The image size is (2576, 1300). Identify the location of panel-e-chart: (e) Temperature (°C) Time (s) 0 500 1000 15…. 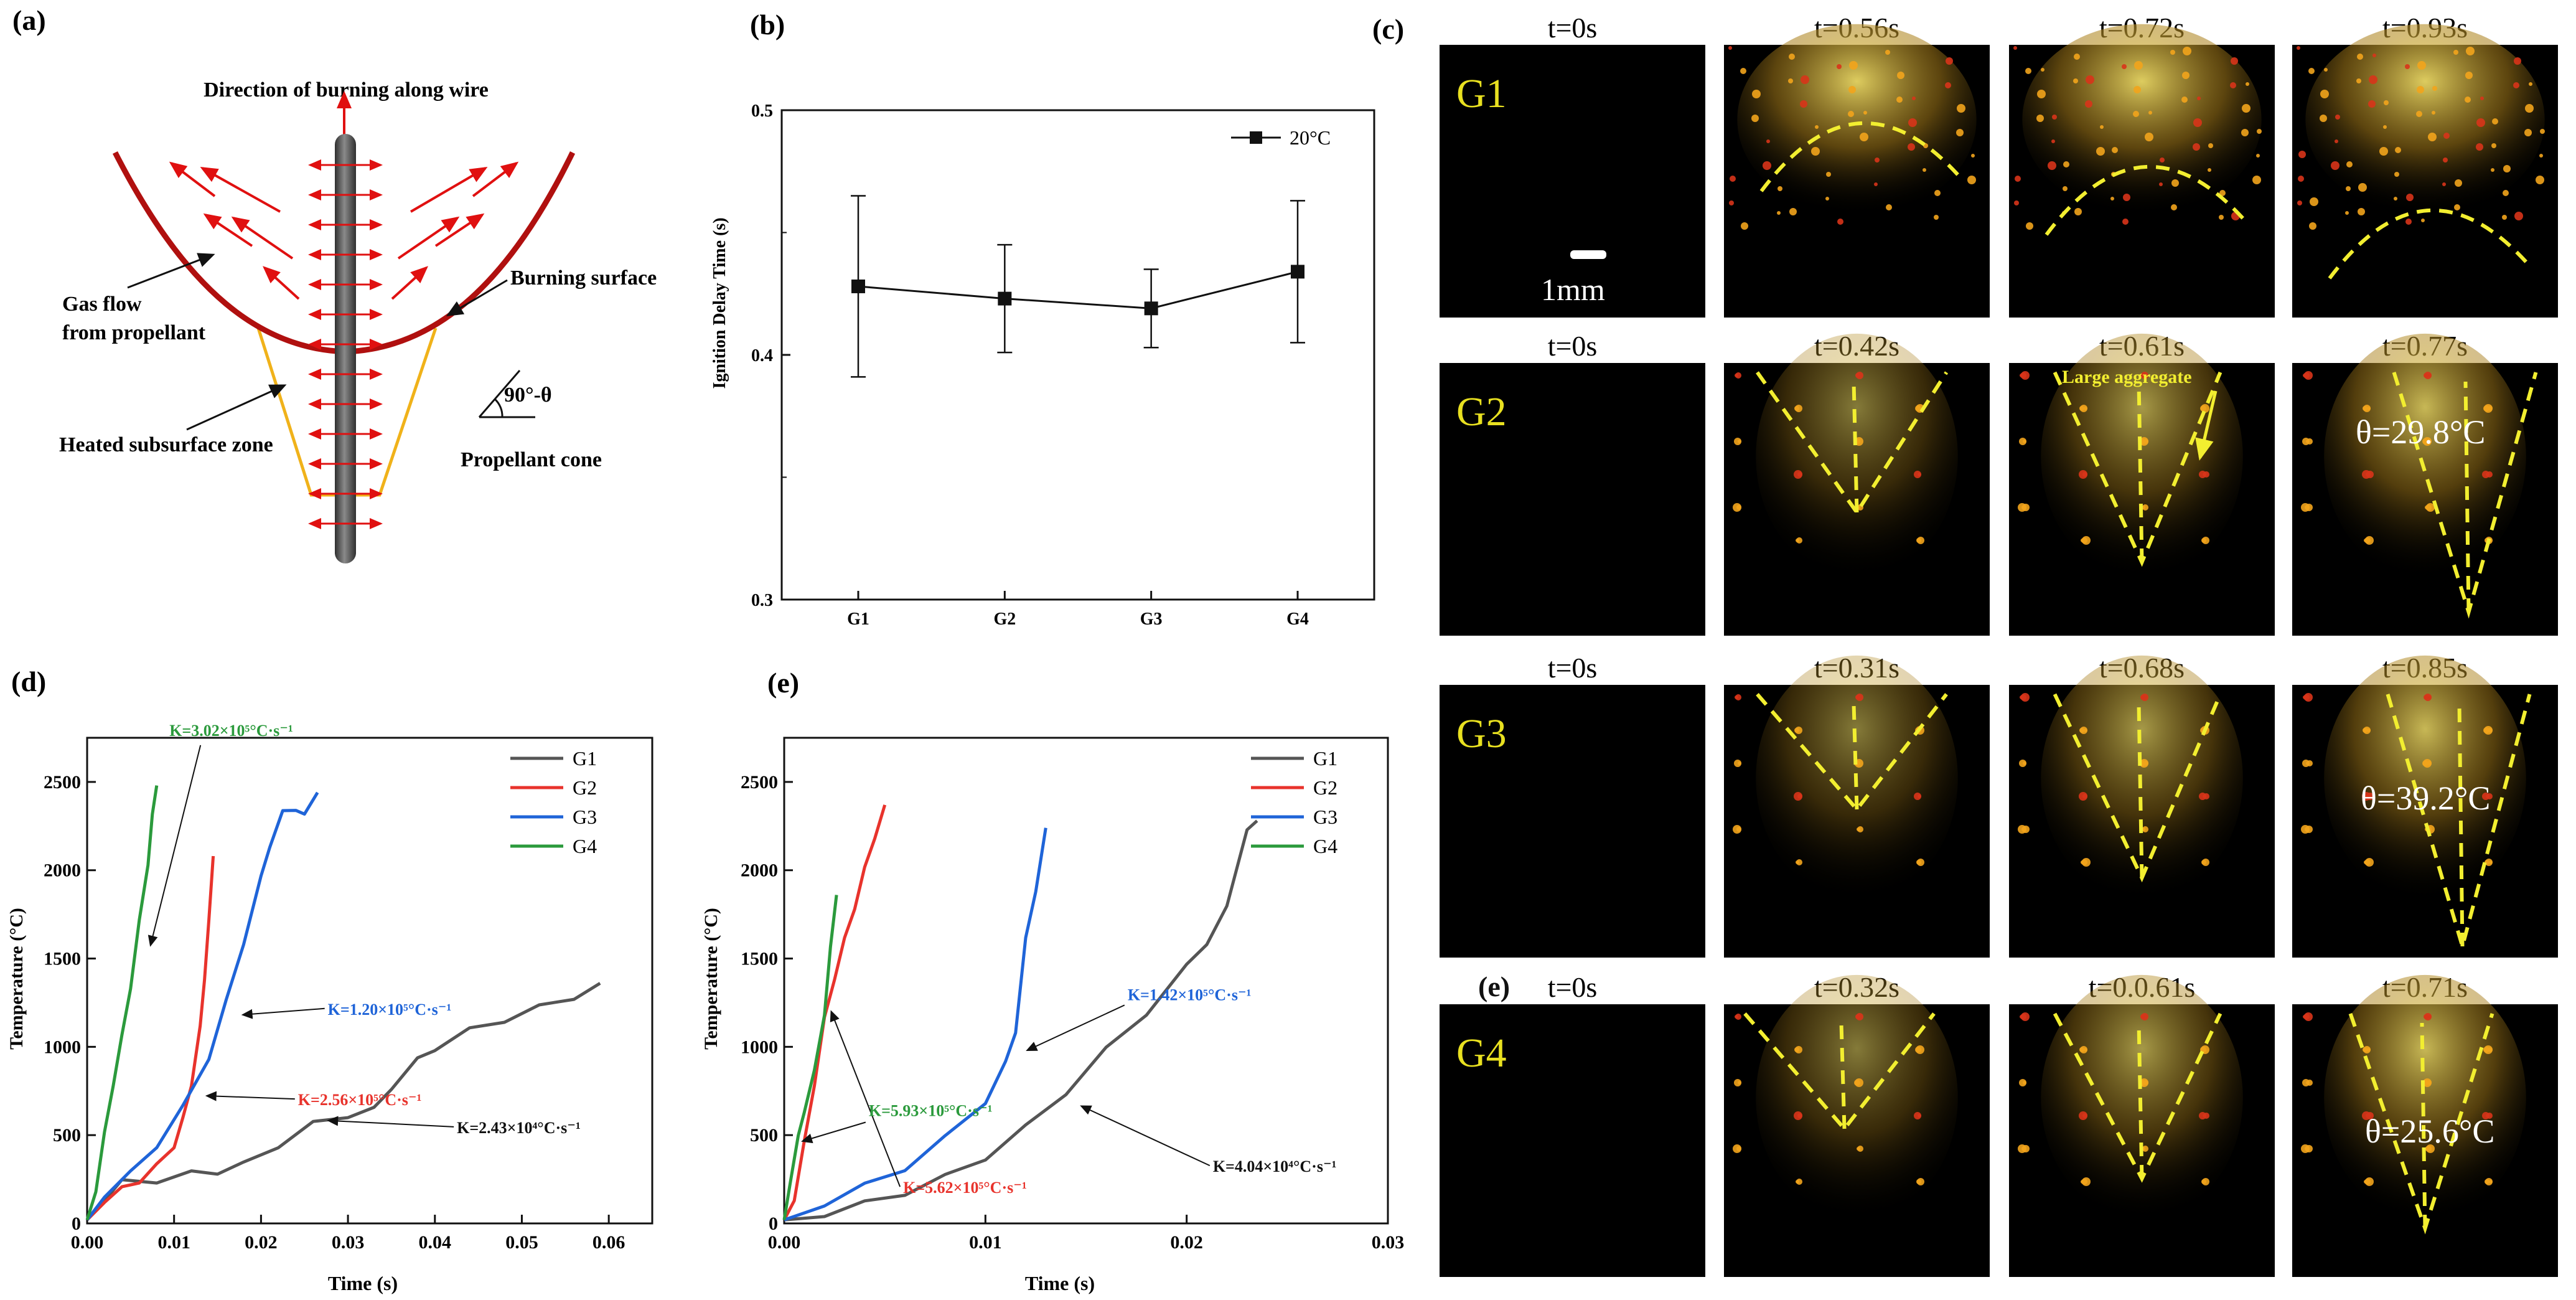
(1052, 980).